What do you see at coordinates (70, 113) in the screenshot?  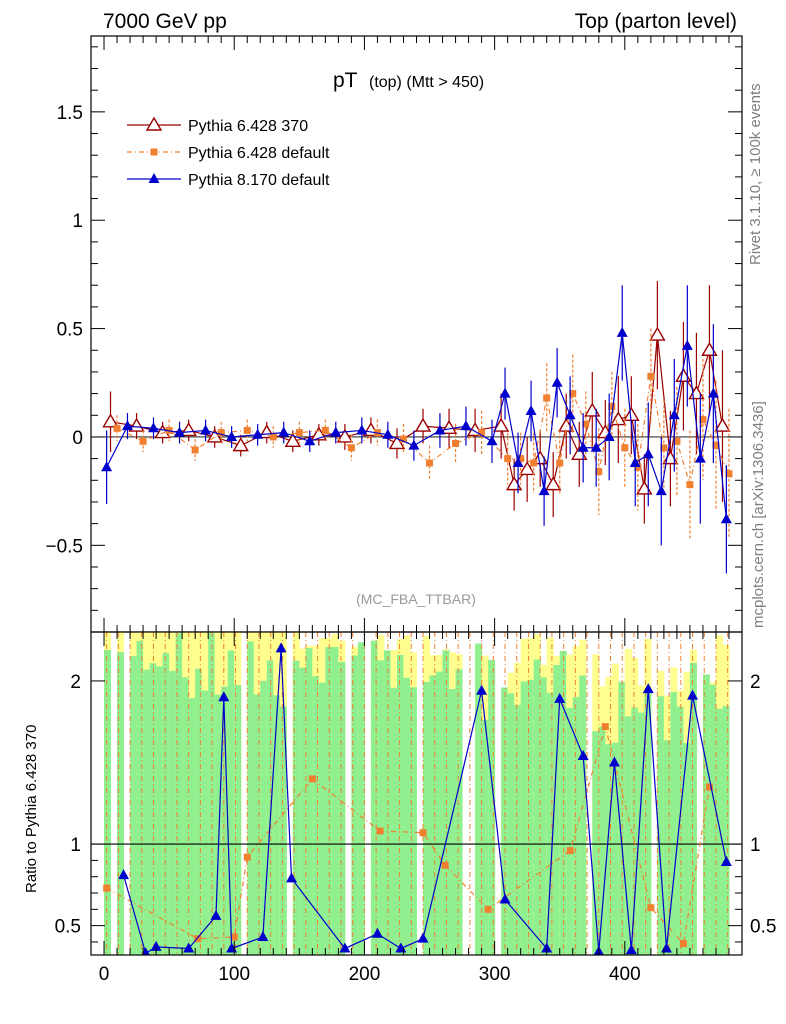 I see `main-y-tick-label: 1.5` at bounding box center [70, 113].